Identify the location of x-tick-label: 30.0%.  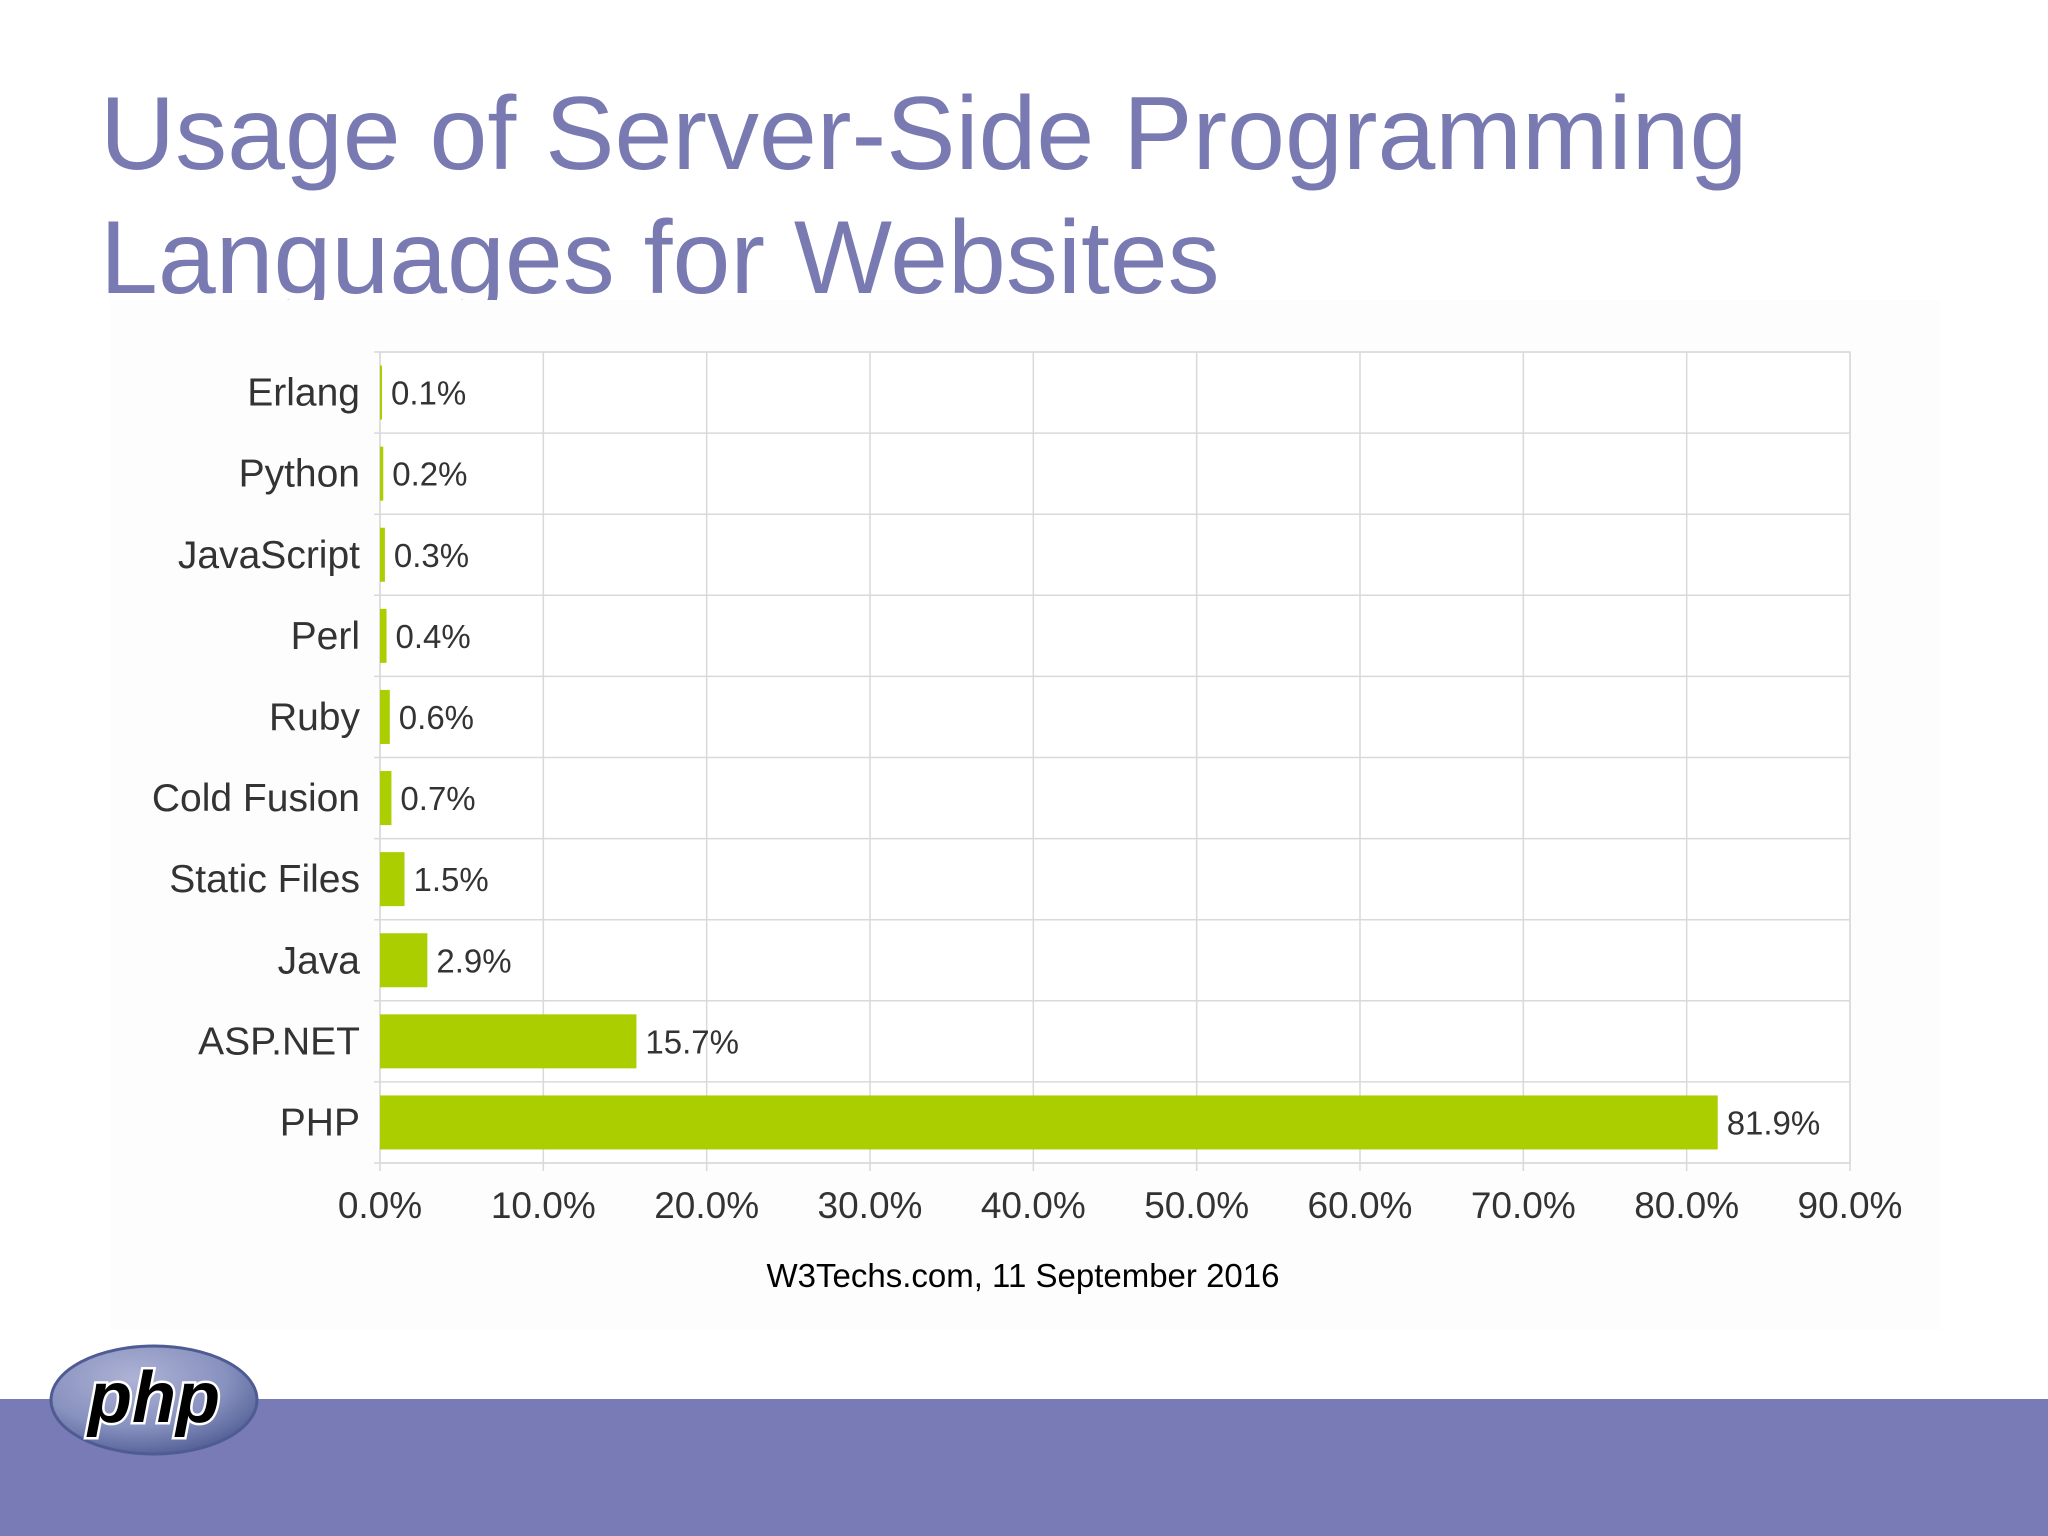
(870, 1205).